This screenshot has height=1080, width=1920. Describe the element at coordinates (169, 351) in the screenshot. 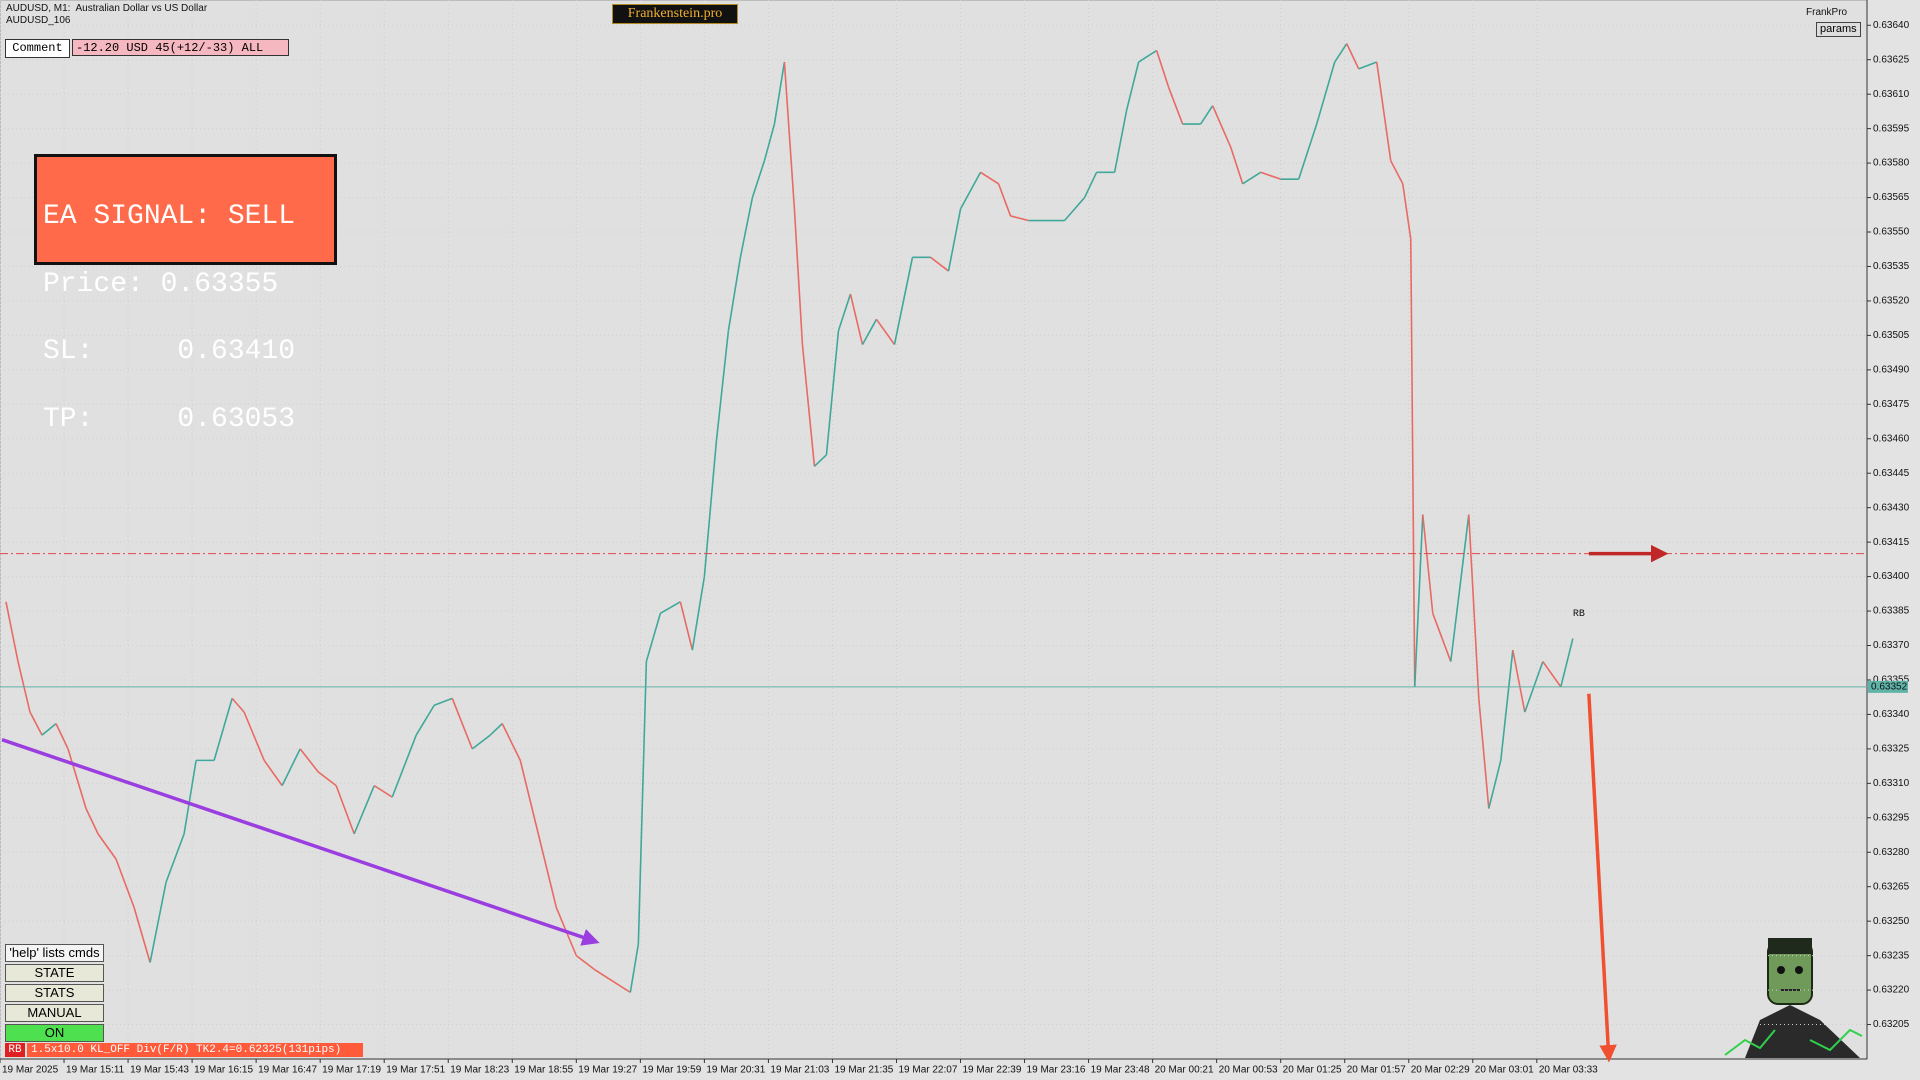

I see `signal-line: SL: 0.63410` at that location.